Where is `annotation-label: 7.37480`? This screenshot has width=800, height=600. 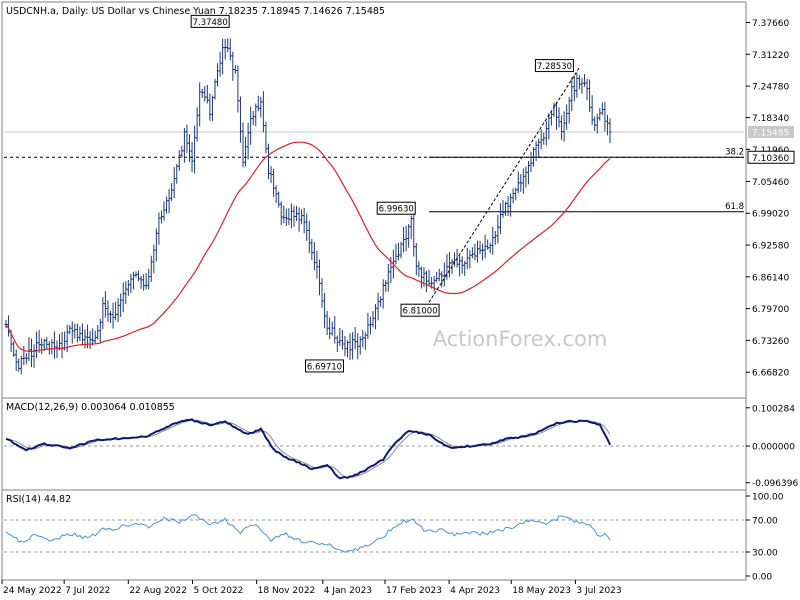 annotation-label: 7.37480 is located at coordinates (210, 23).